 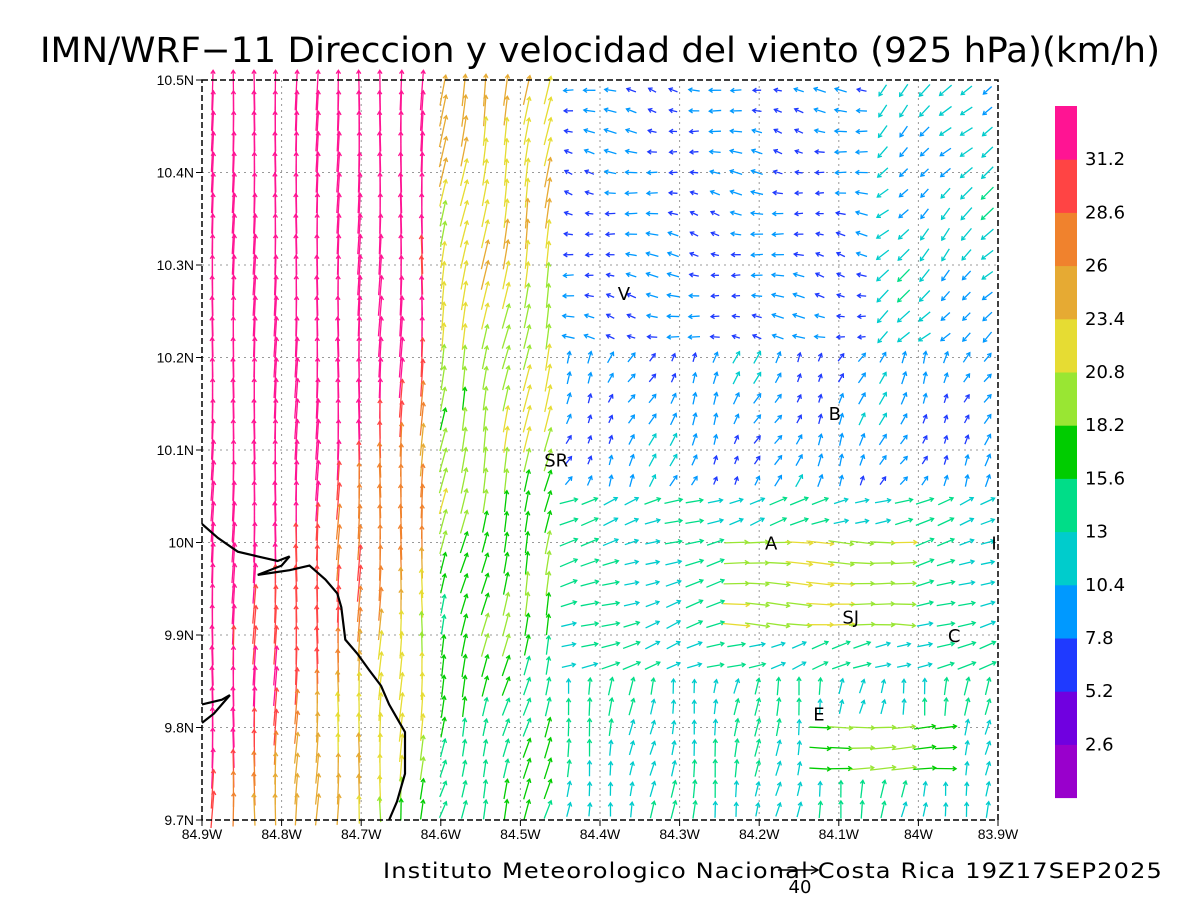 I want to click on x-tick-label: 84.2W, so click(x=759, y=834).